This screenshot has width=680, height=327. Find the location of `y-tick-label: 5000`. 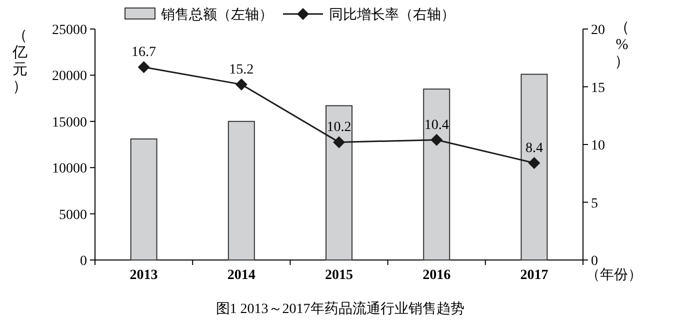

y-tick-label: 5000 is located at coordinates (73, 215).